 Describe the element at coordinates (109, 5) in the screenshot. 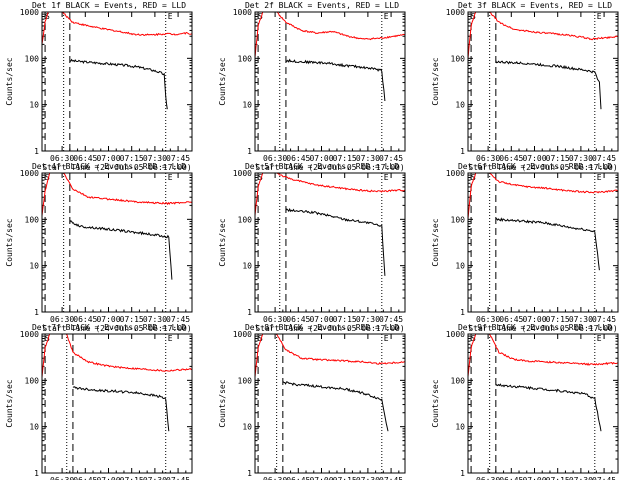

I see `plot-title: Det 1f BLACK = Events, RED = LLD` at that location.